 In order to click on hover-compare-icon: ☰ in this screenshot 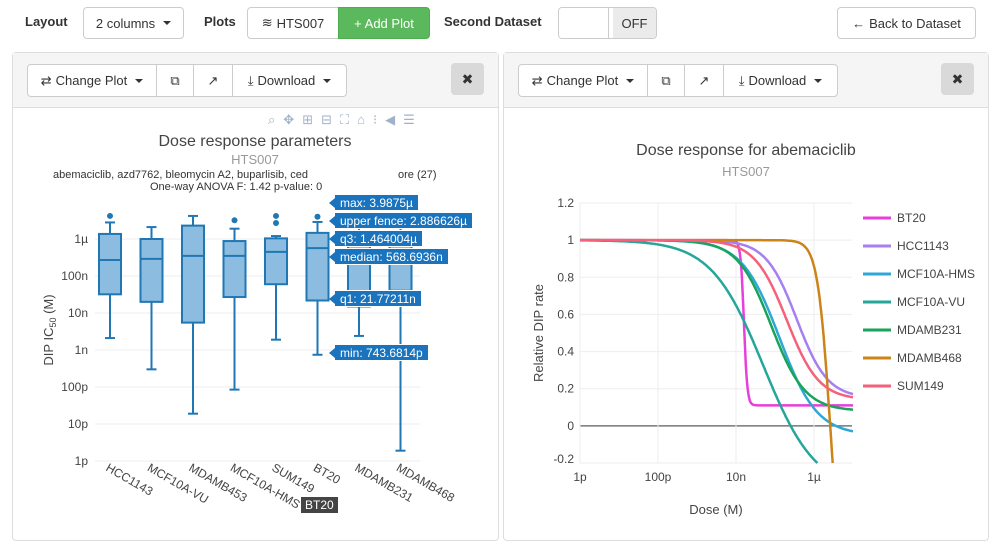, I will do `click(409, 119)`.